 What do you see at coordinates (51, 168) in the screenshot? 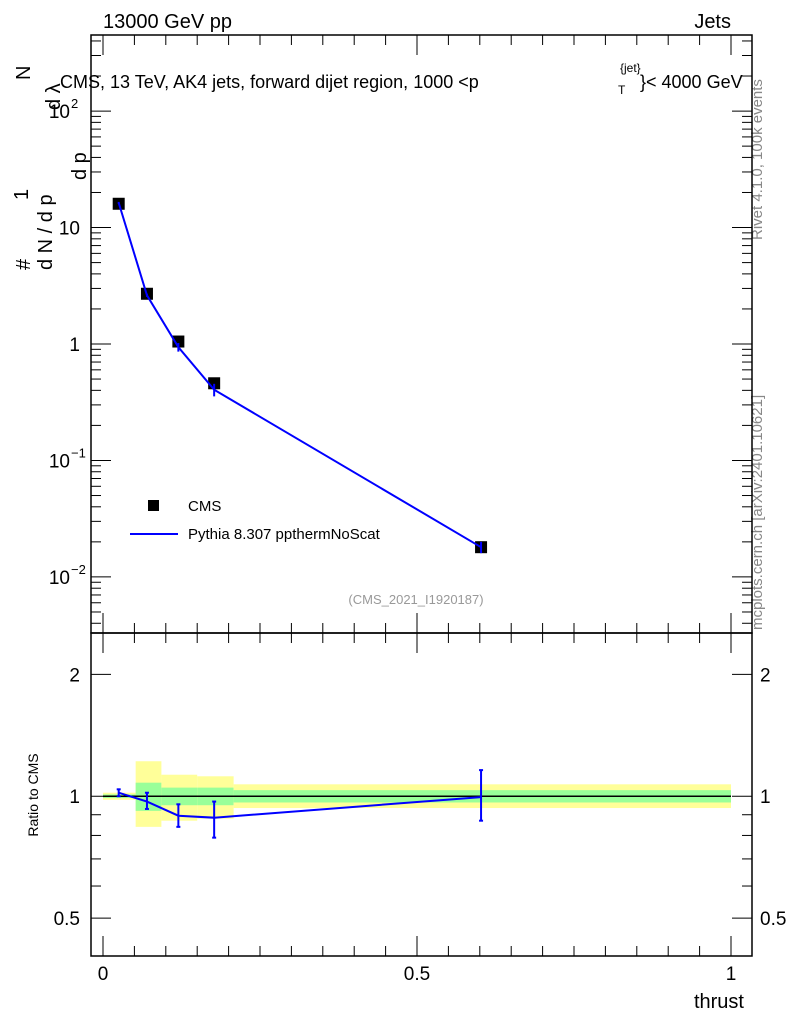
I see `y-axis-label: # d N / d p 1 d p d λ N` at bounding box center [51, 168].